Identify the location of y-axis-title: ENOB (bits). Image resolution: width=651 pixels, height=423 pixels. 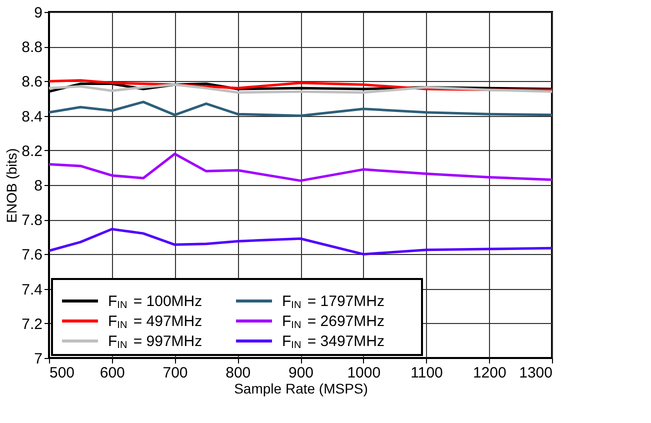
(12, 185).